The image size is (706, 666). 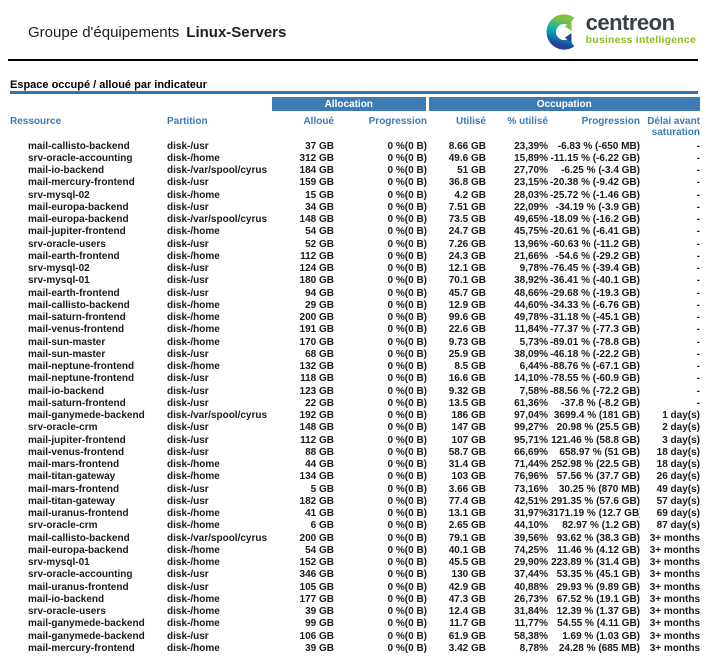 What do you see at coordinates (319, 244) in the screenshot?
I see `cell-allocated: 52 GB` at bounding box center [319, 244].